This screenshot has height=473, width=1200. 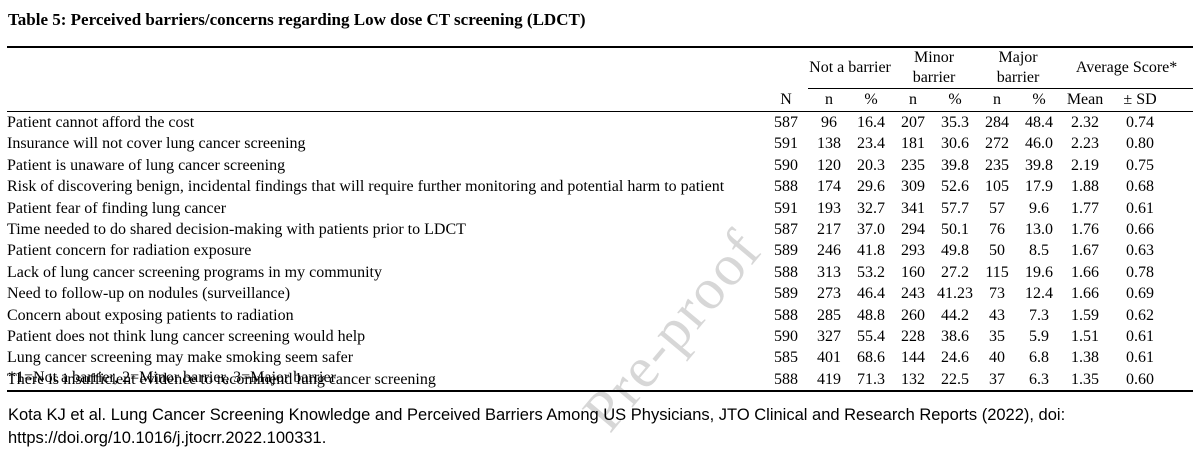 What do you see at coordinates (1039, 272) in the screenshot?
I see `value-cell: 19.6` at bounding box center [1039, 272].